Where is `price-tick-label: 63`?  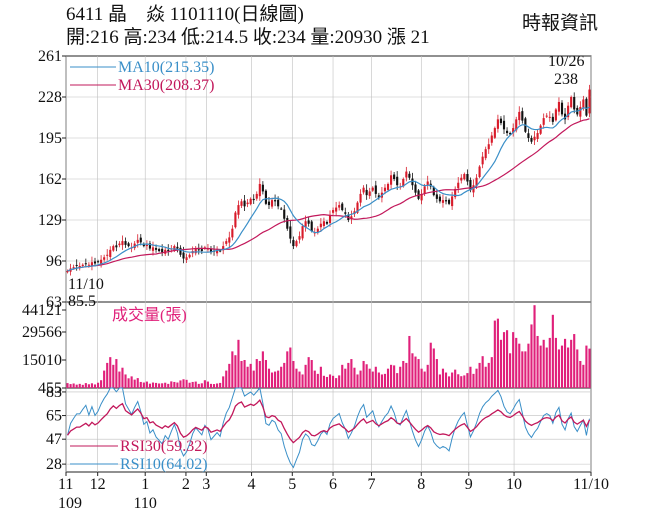 price-tick-label: 63 is located at coordinates (54, 302).